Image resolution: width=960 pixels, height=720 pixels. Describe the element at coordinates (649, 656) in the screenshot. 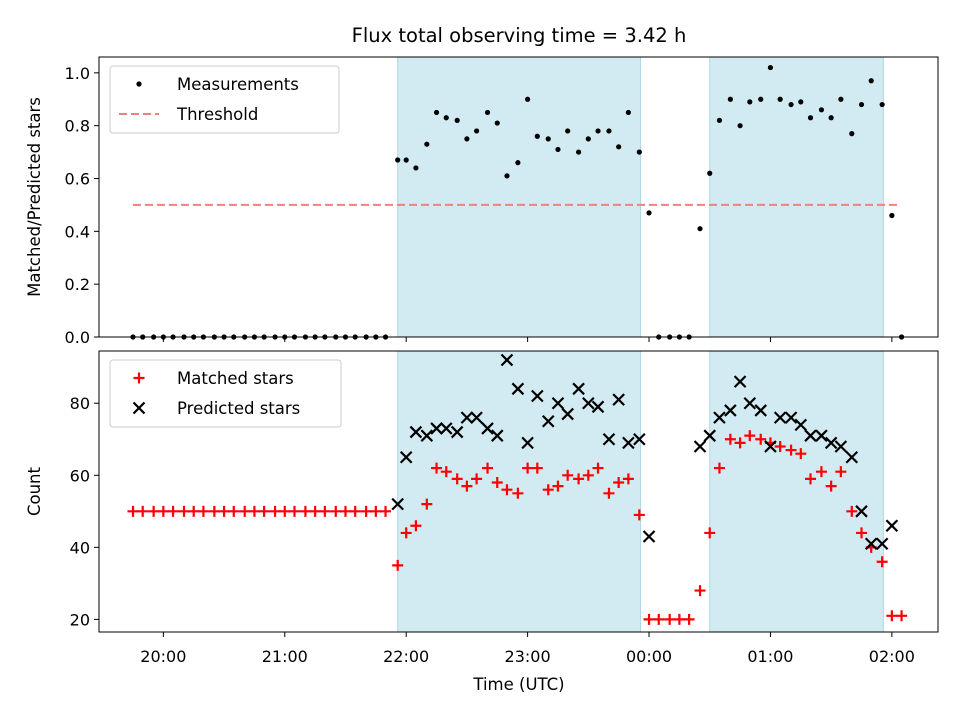

I see `x-tick-label: 00:00` at that location.